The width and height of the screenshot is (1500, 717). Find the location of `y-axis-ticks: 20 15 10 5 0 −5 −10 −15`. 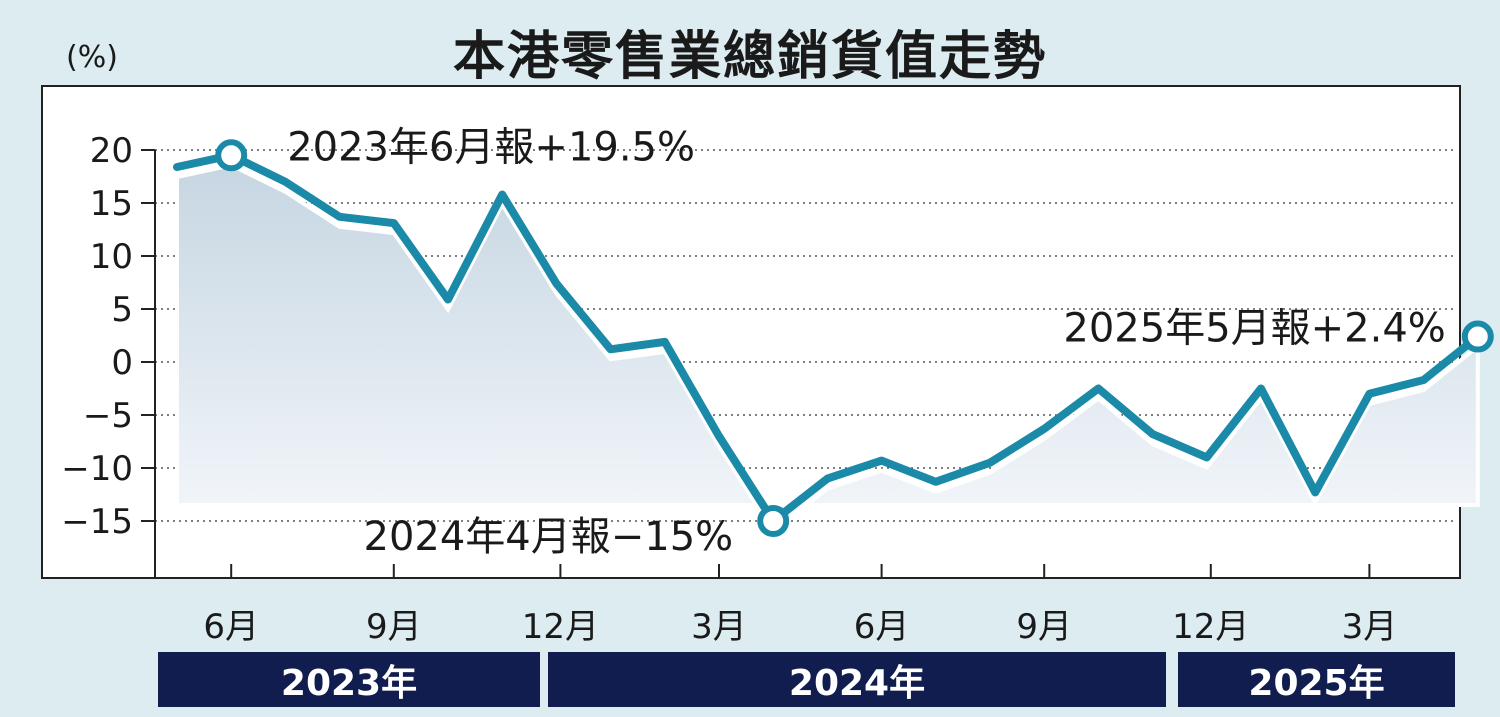

y-axis-ticks: 20 15 10 5 0 −5 −10 −15 is located at coordinates (108, 336).